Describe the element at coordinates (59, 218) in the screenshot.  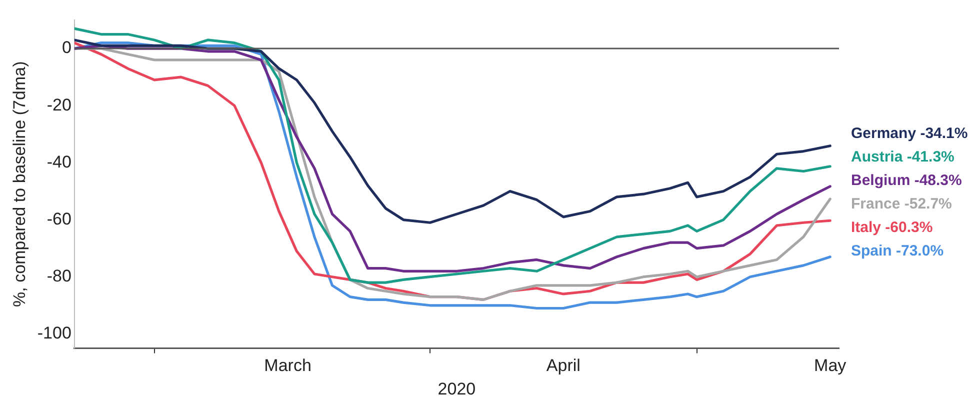
I see `y-tick-label: -60` at that location.